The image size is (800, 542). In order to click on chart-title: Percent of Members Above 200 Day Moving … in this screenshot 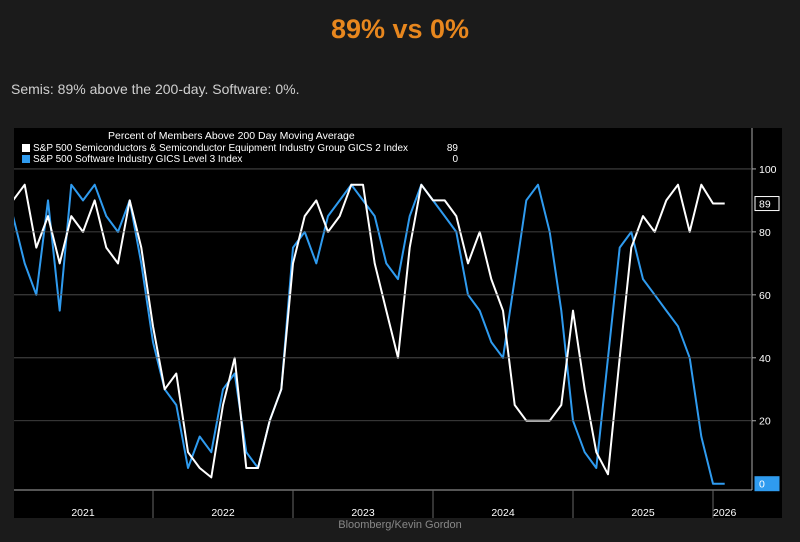, I will do `click(231, 136)`.